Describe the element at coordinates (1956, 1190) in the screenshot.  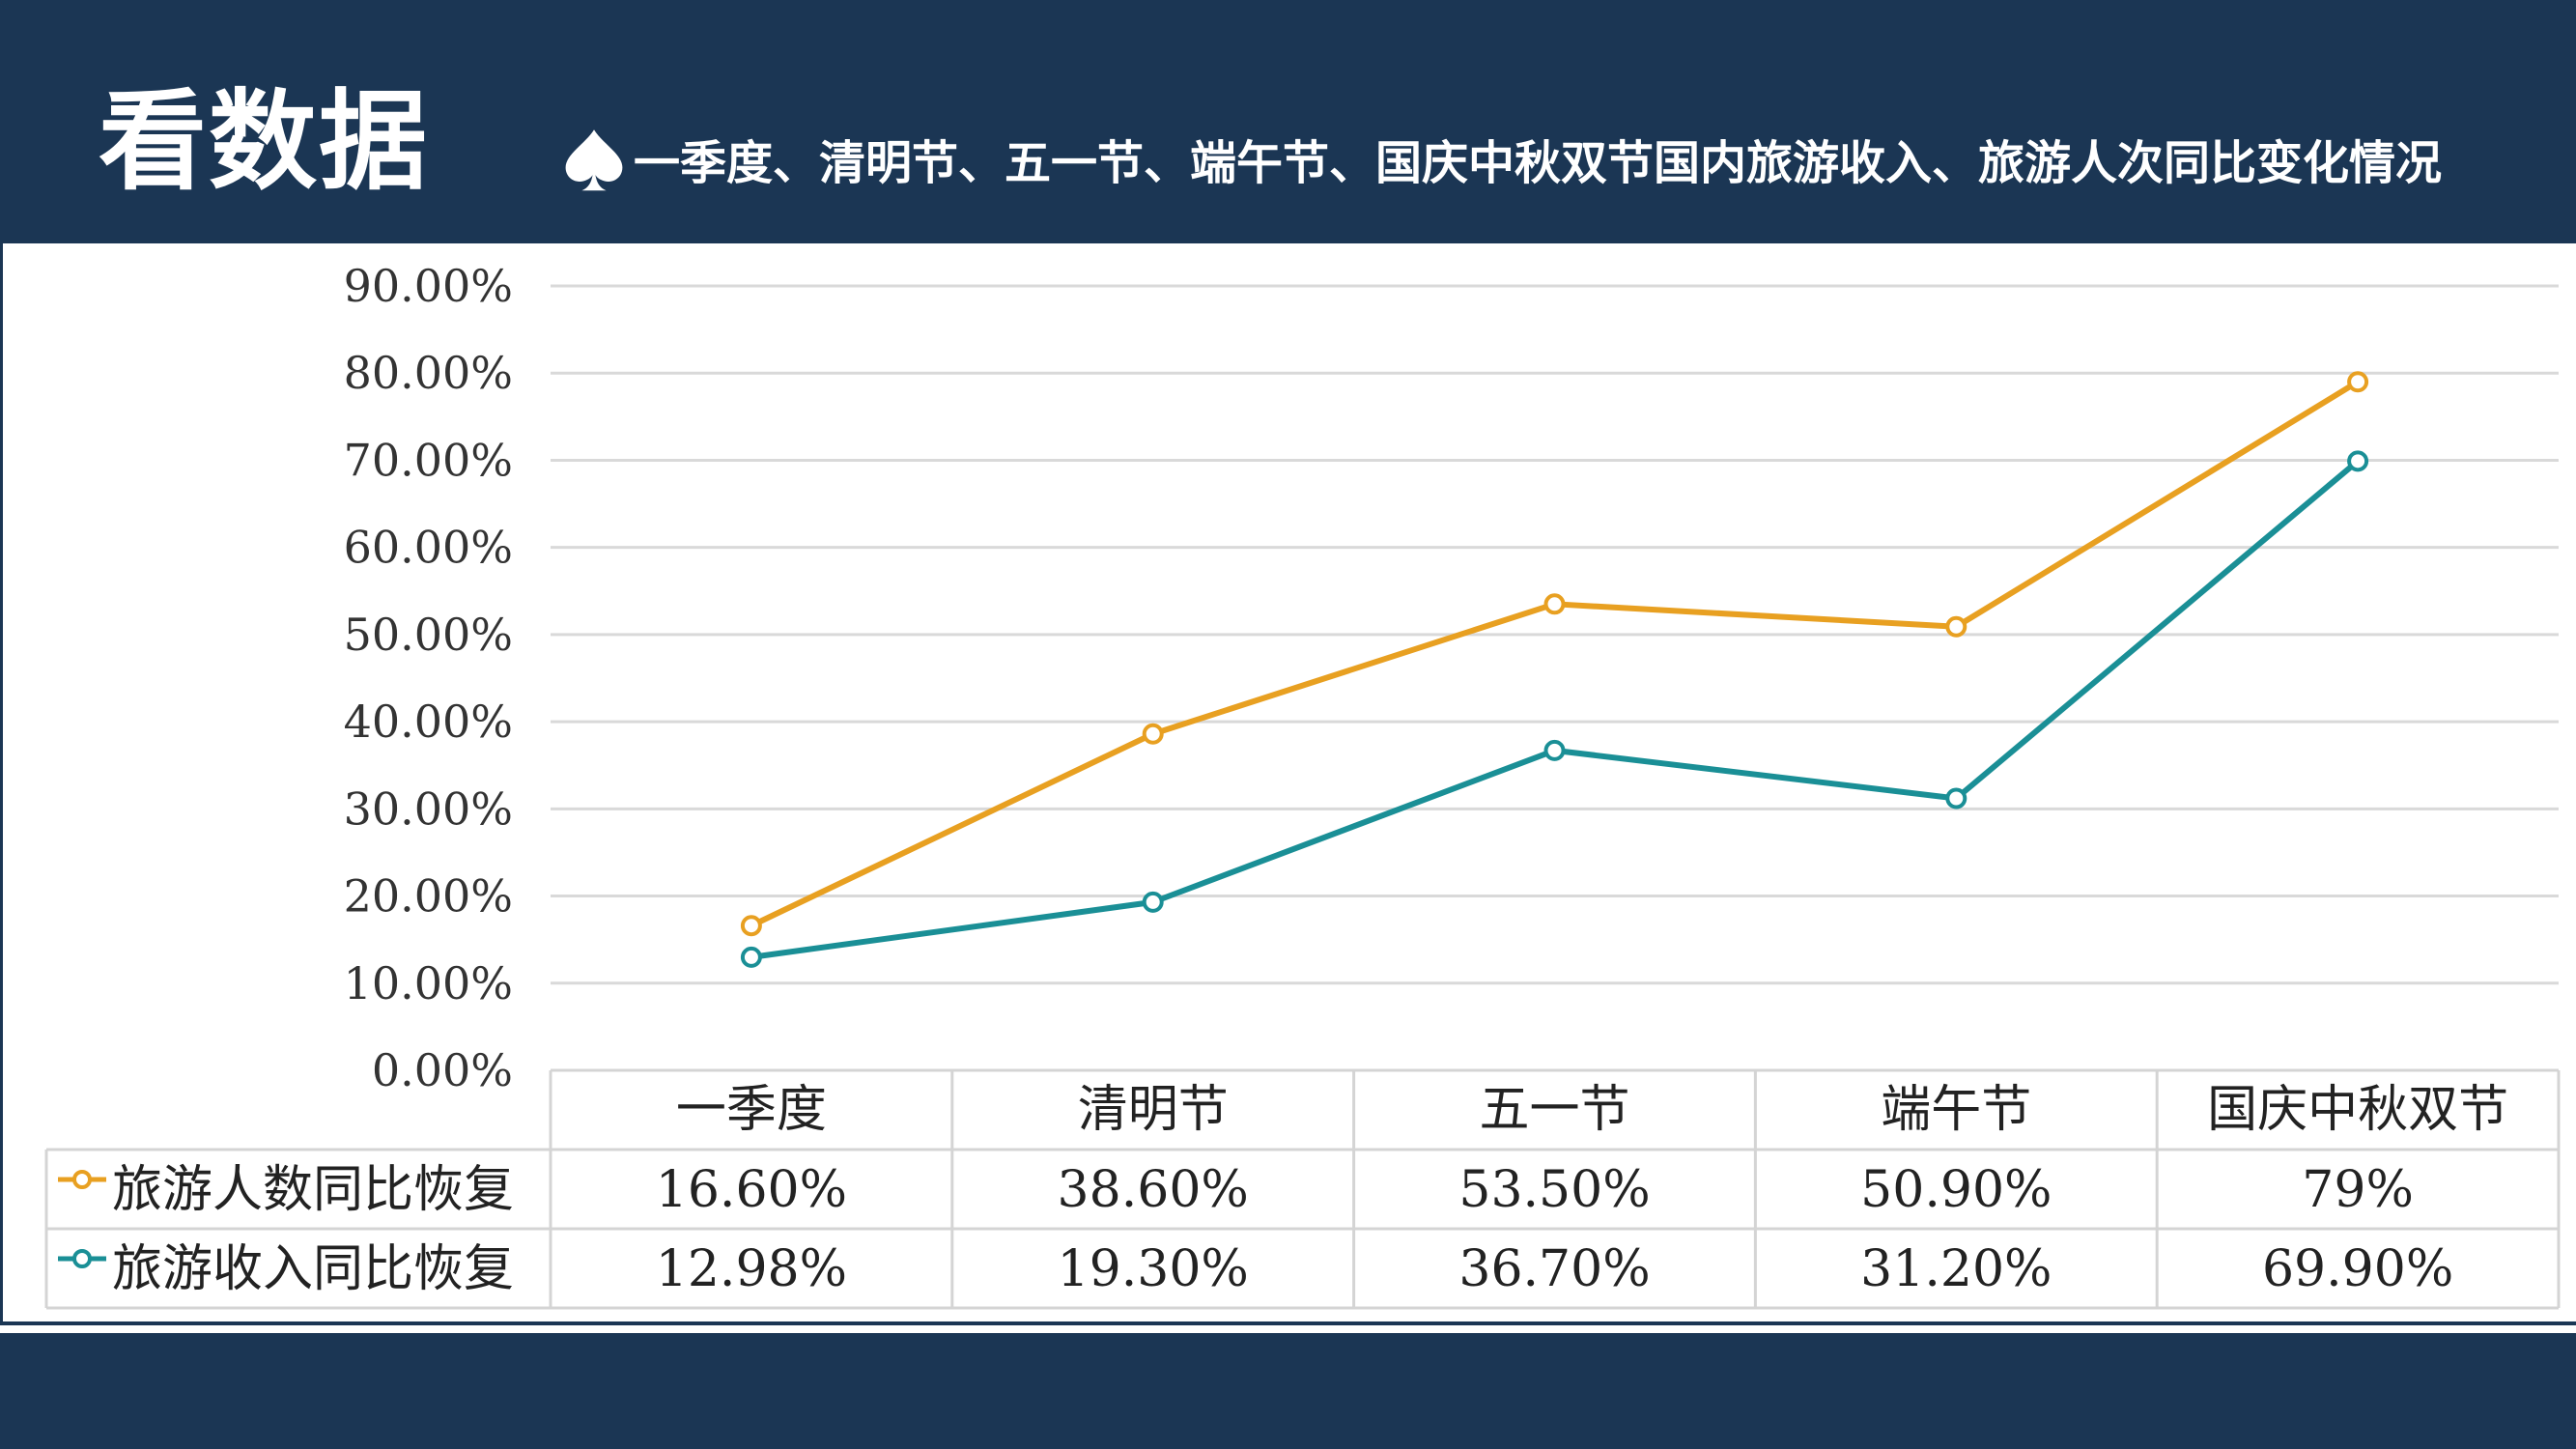
I see `data-table-value: 50.90%` at that location.